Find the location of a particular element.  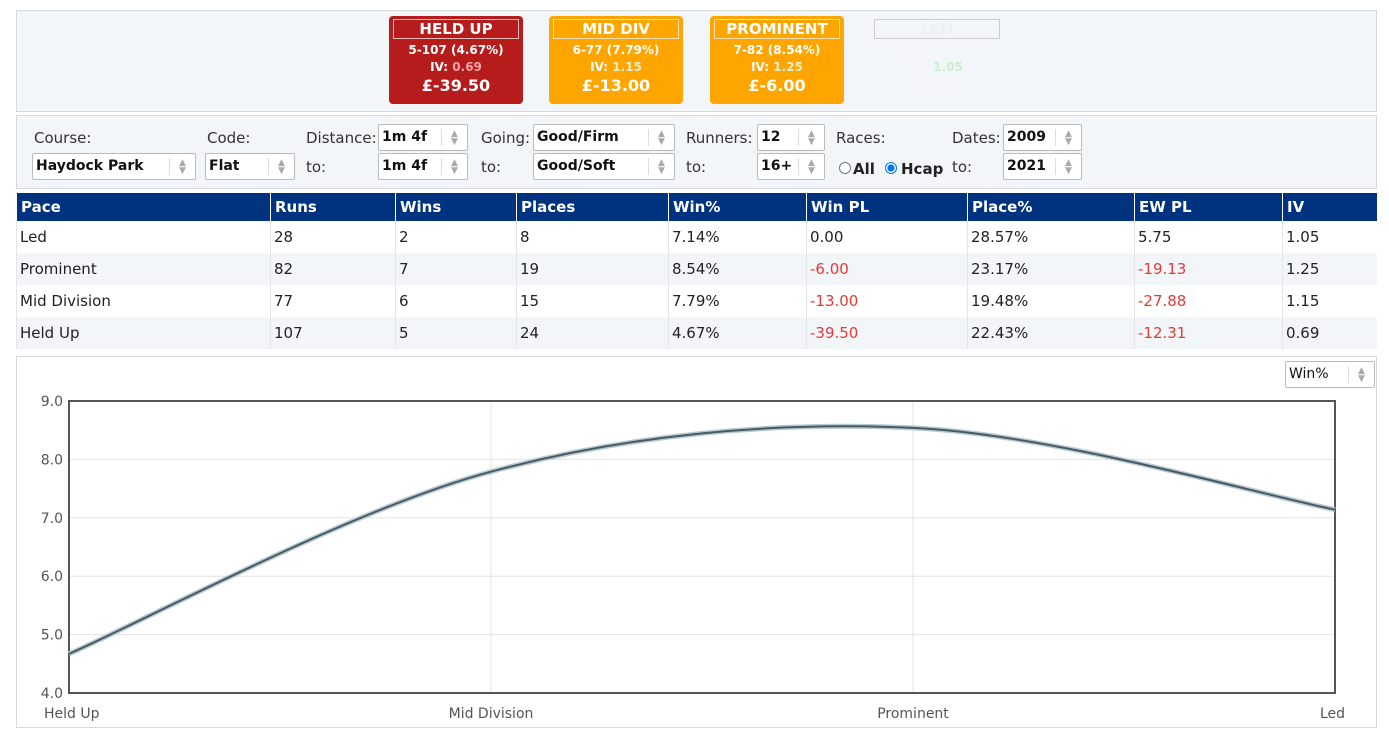

table-cell: -6.00 is located at coordinates (887, 269).